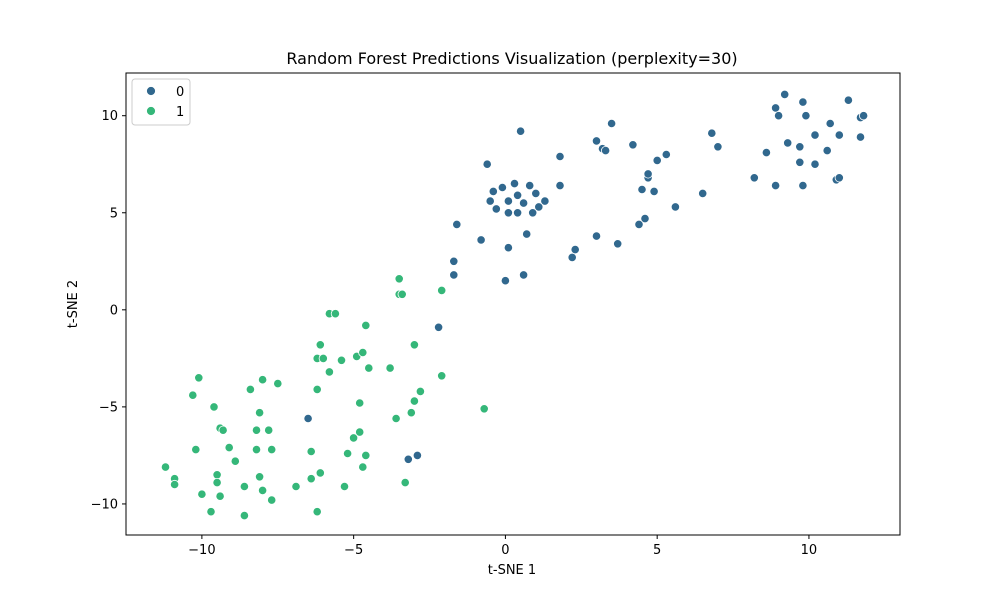 This screenshot has height=604, width=1000. I want to click on y-tick-label: −10, so click(104, 504).